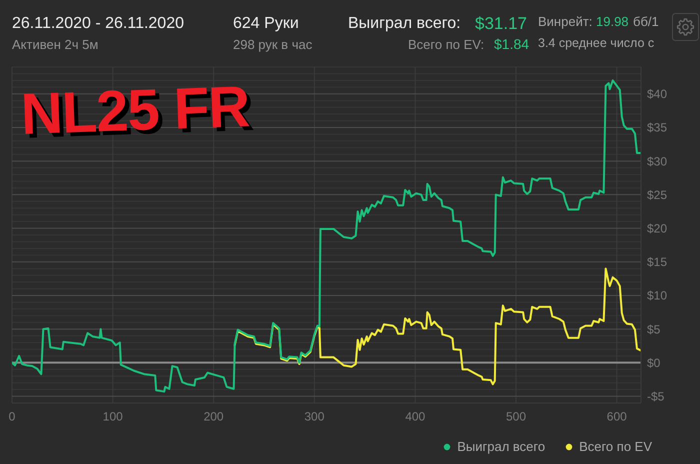  What do you see at coordinates (415, 417) in the screenshot?
I see `x-tick-label: 400` at bounding box center [415, 417].